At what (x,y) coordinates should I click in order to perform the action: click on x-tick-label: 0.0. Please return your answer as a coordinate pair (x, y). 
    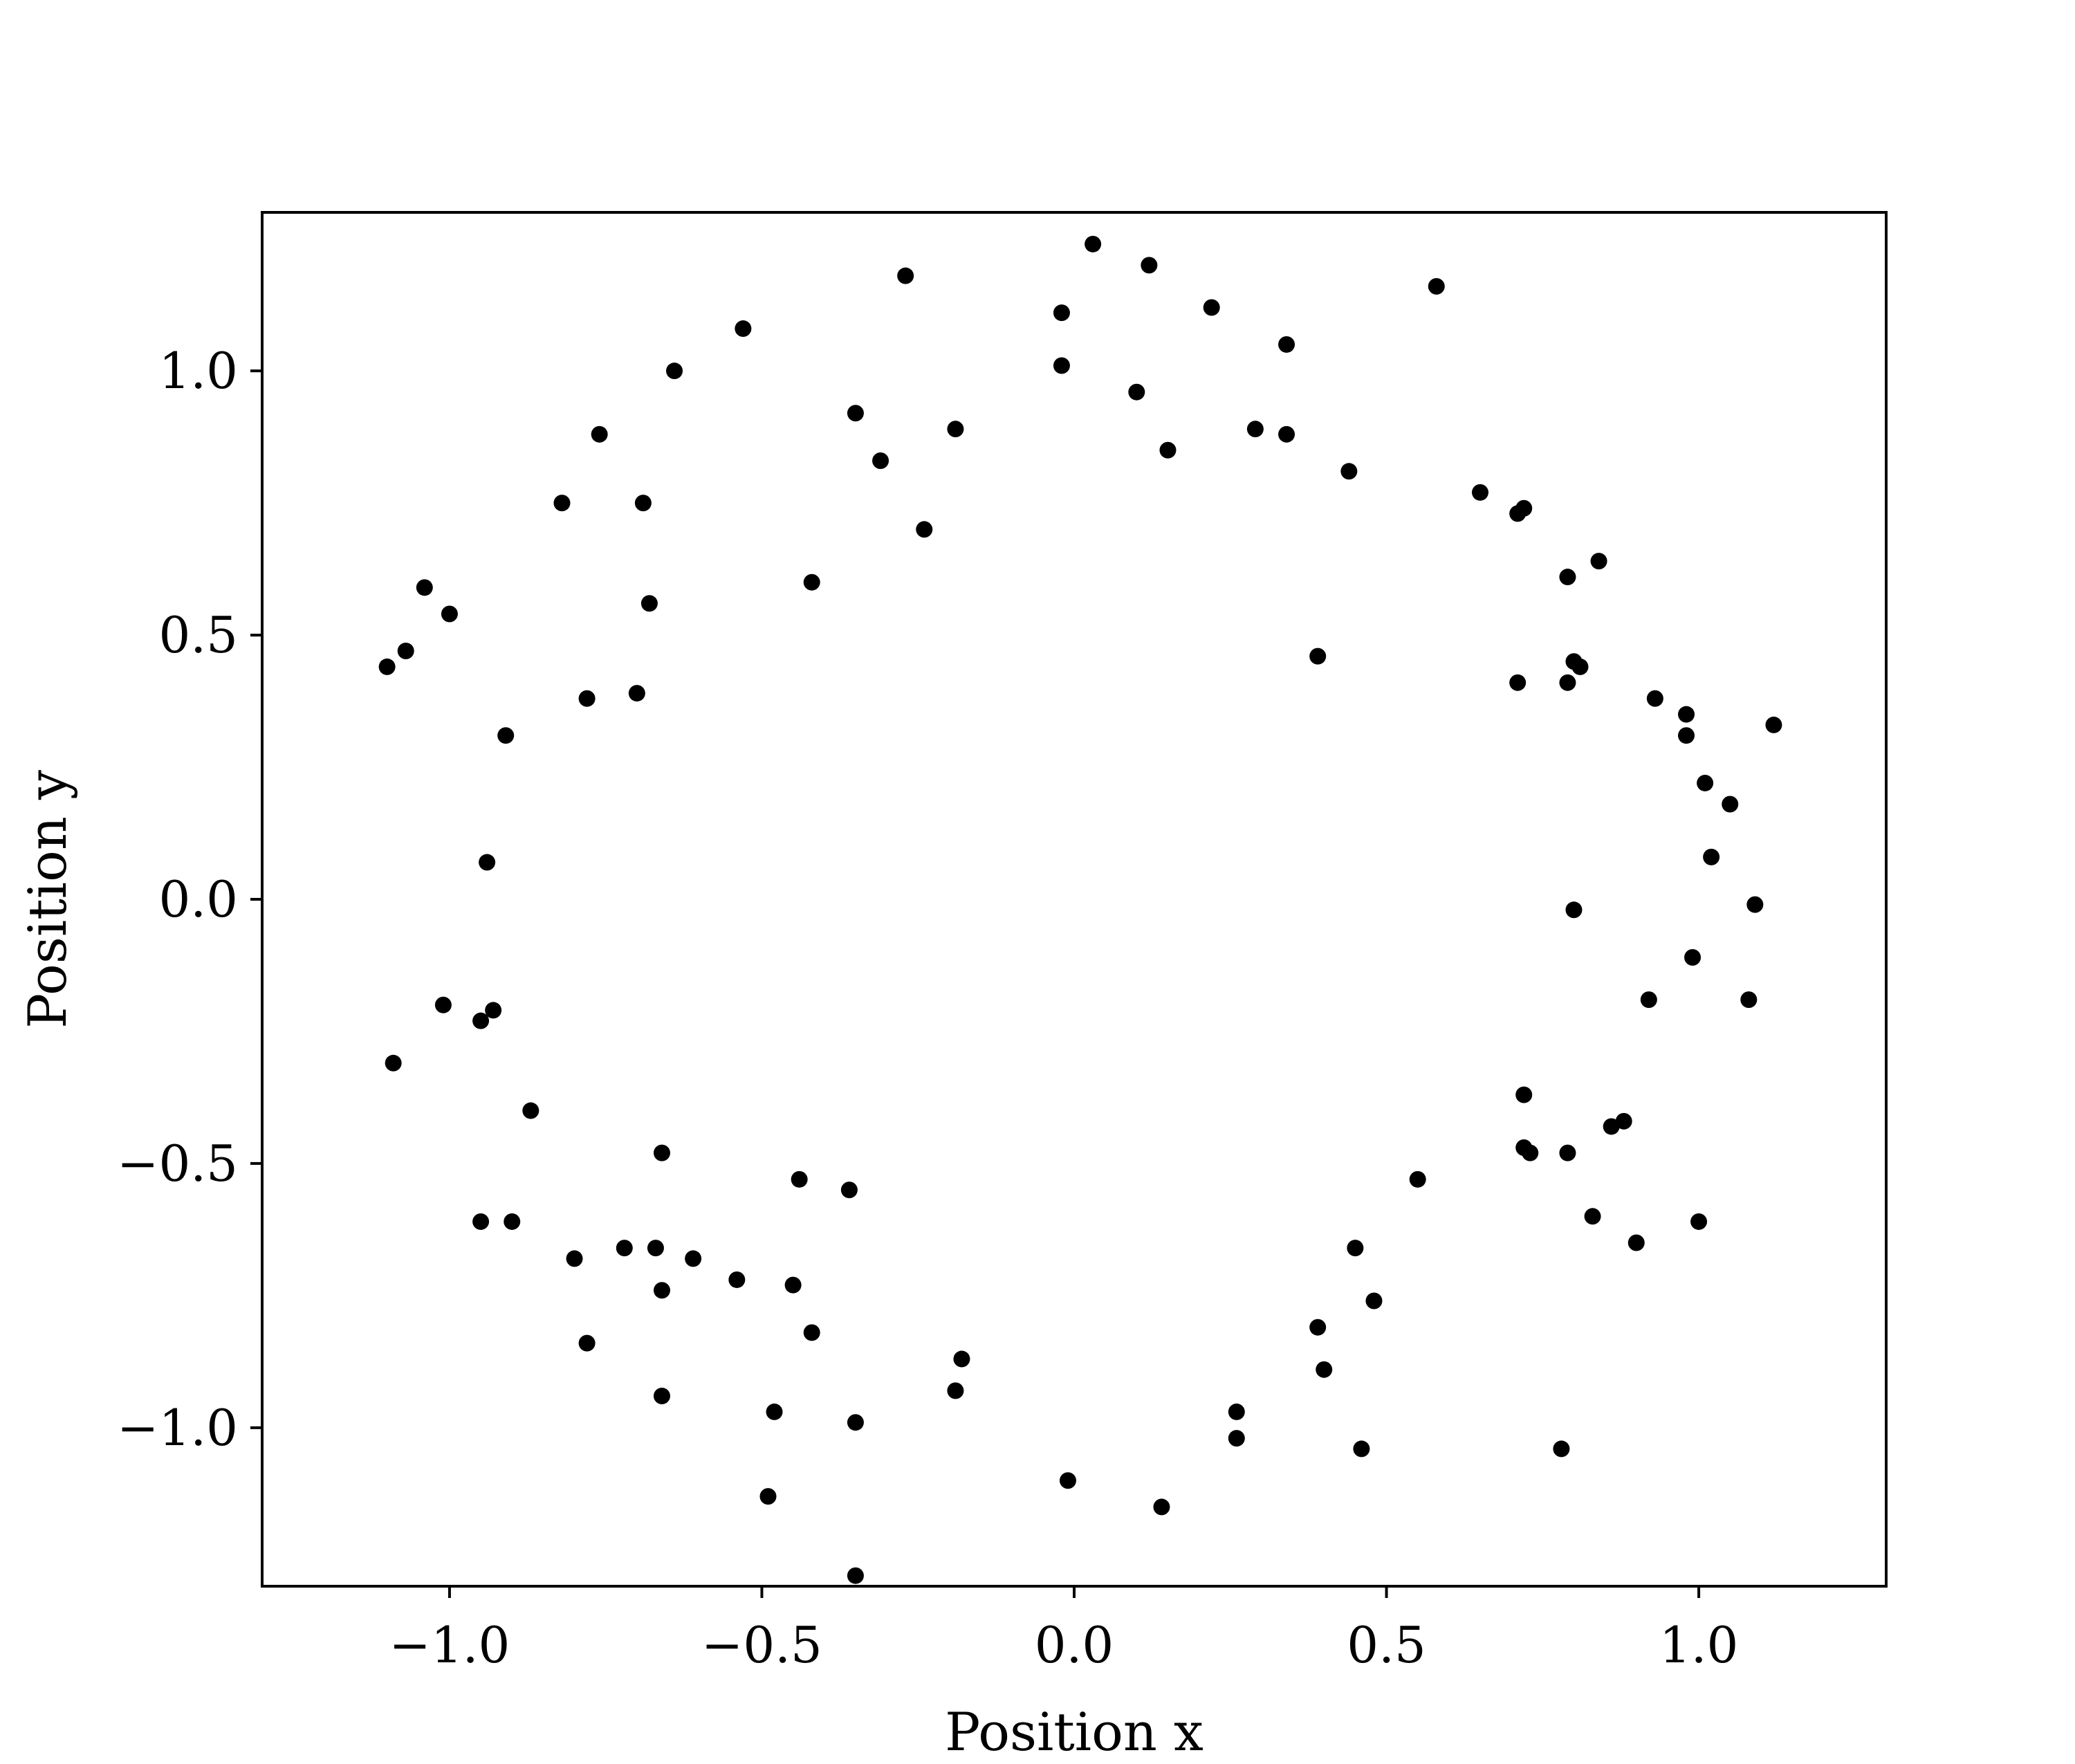
    Looking at the image, I should click on (1074, 1645).